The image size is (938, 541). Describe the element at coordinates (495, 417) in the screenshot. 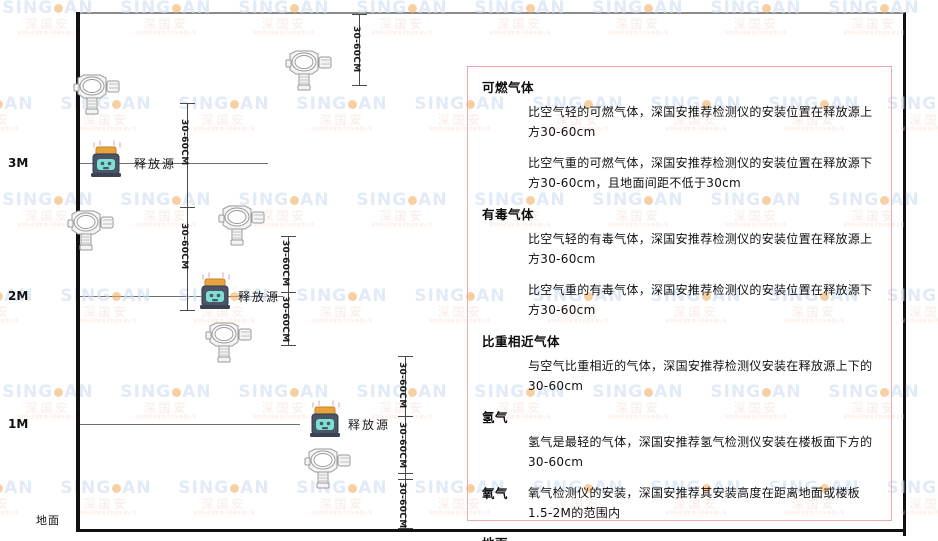

I see `guidance-heading: 氢气` at that location.